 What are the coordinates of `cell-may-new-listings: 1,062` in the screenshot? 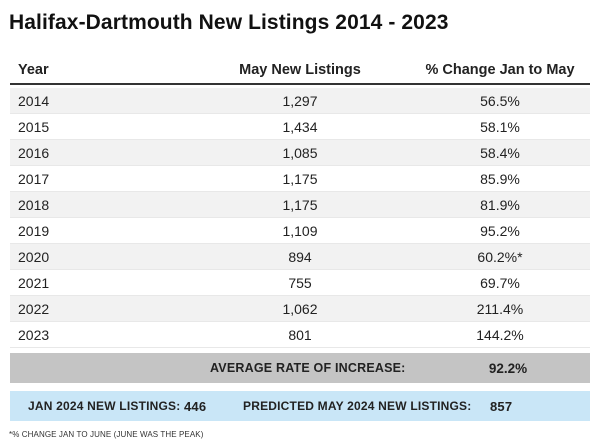 It's located at (300, 308).